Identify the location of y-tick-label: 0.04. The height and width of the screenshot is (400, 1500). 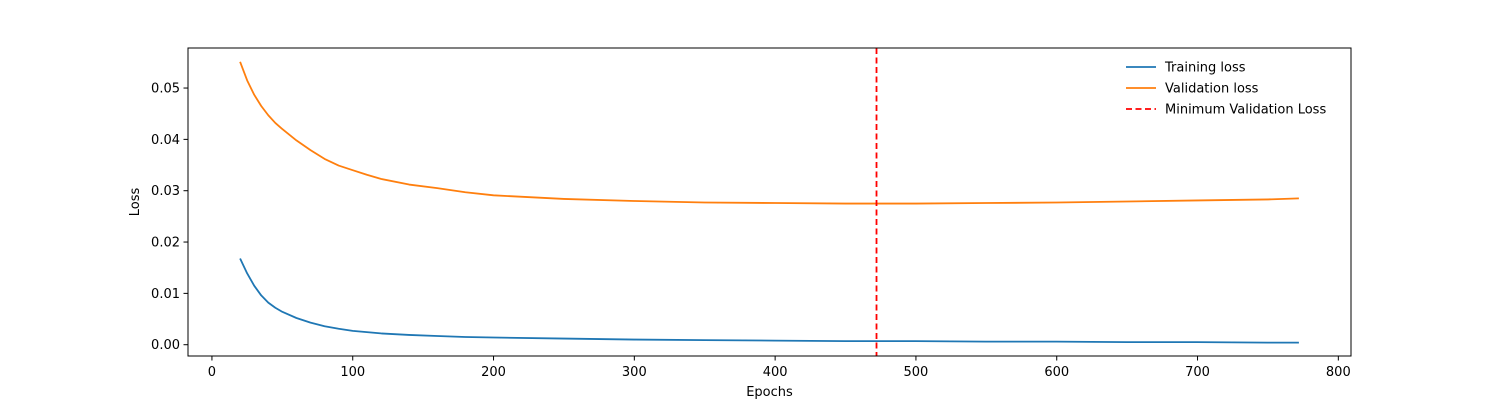
(165, 140).